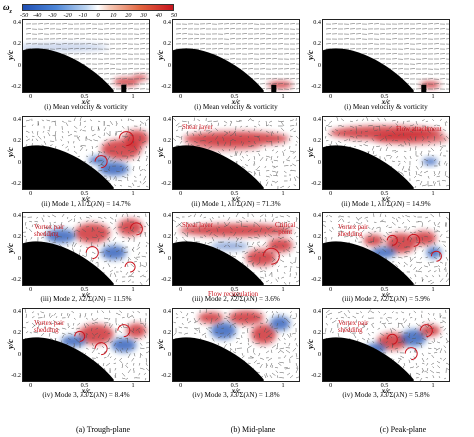 The height and width of the screenshot is (437, 474). I want to click on colorbar, so click(98, 7).